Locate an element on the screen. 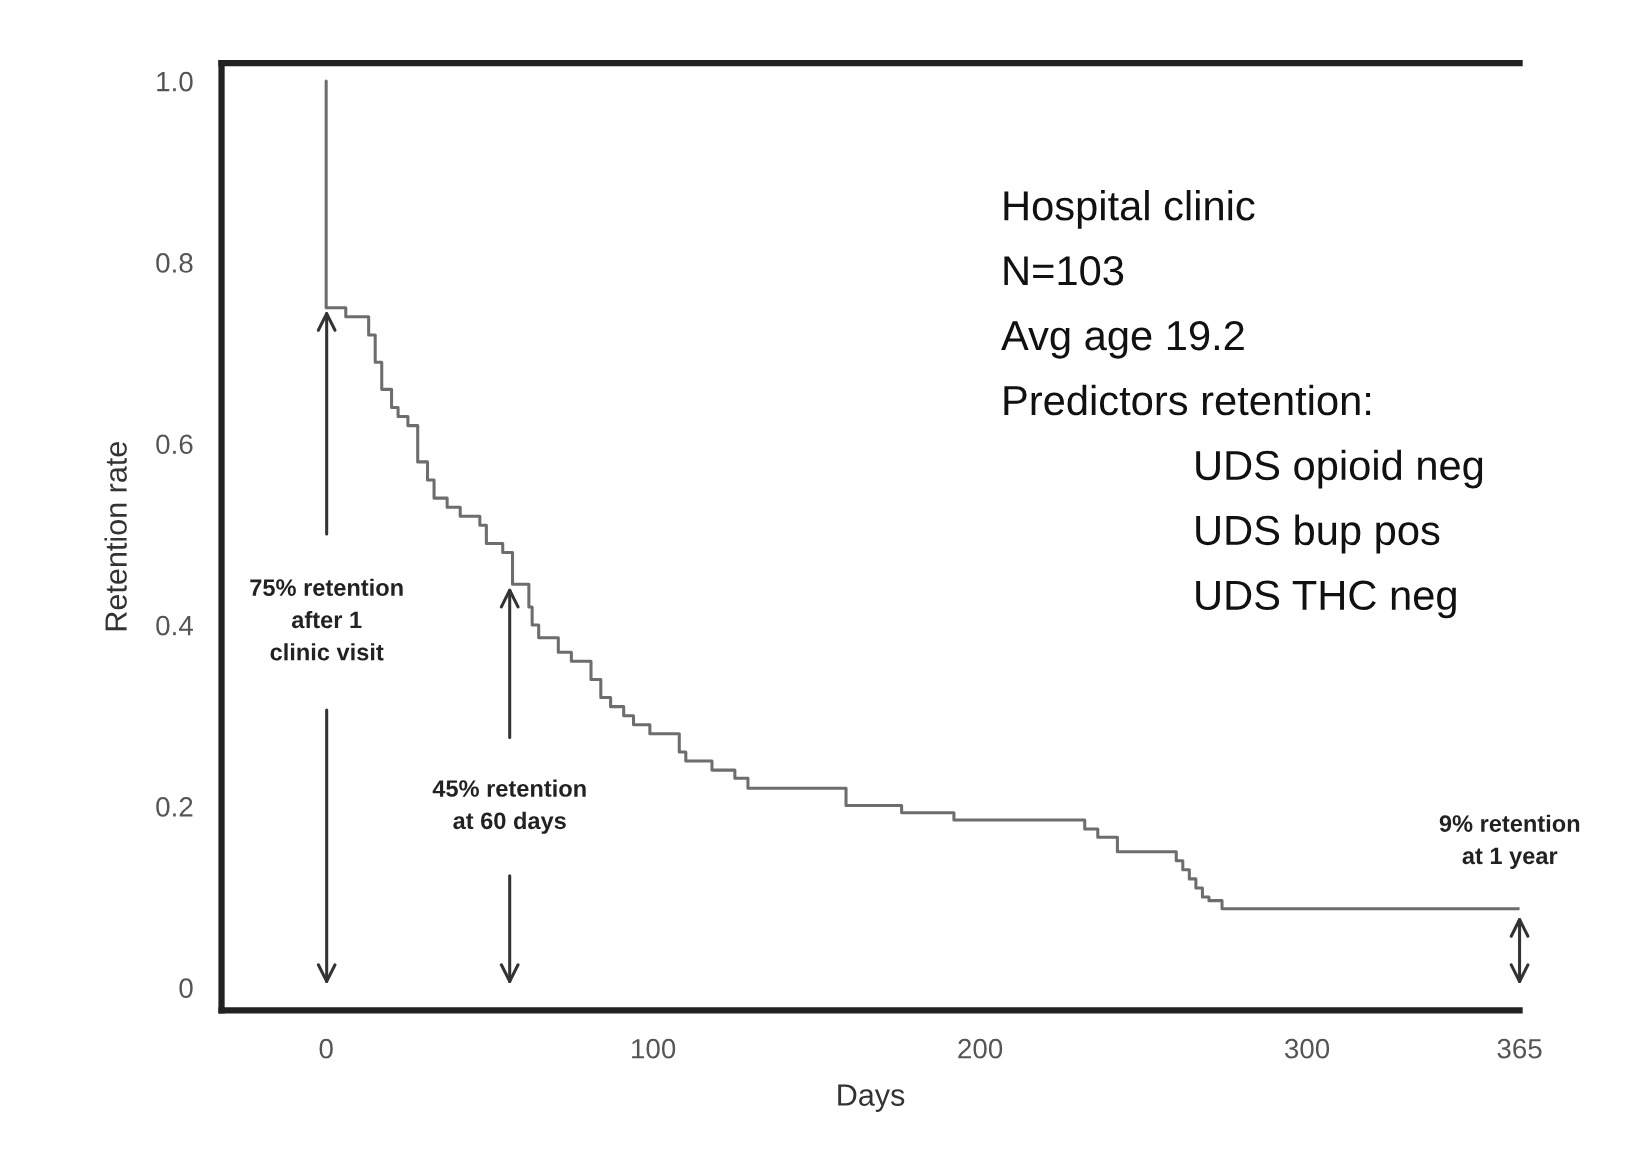 The width and height of the screenshot is (1641, 1156). annotation: UDS opioid neg is located at coordinates (1339, 469).